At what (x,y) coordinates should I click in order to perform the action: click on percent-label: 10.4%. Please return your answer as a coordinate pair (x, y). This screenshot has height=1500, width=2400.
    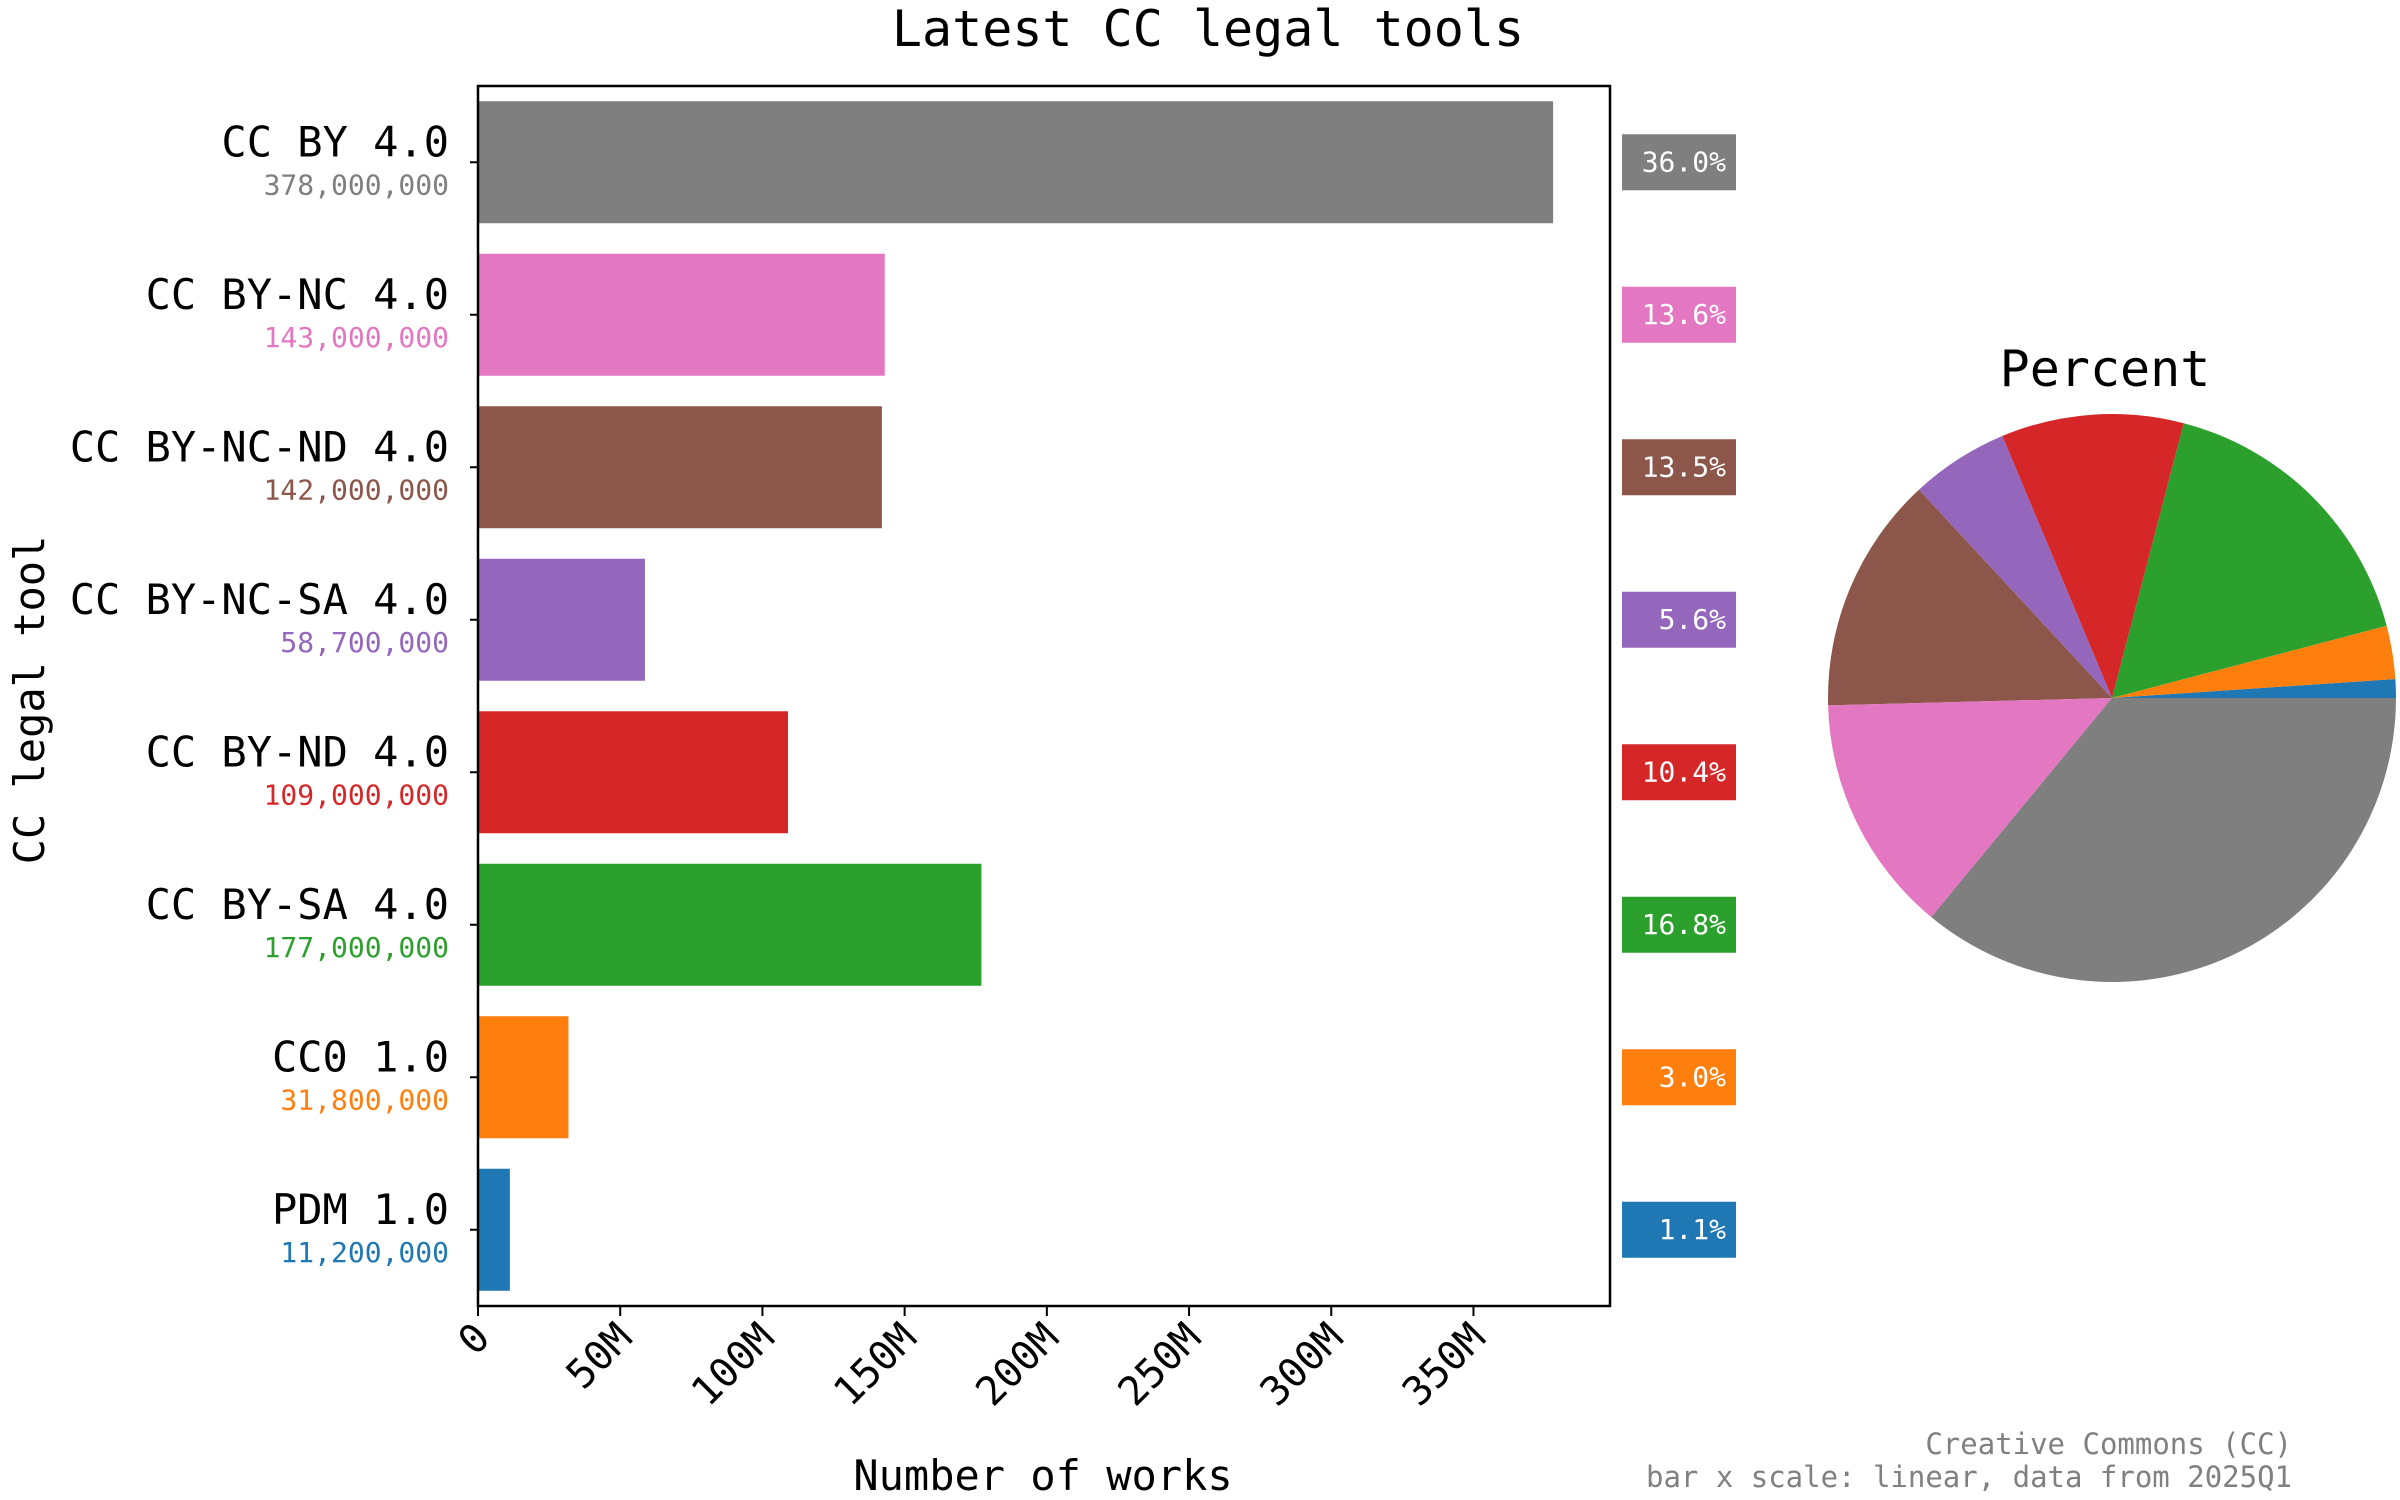
    Looking at the image, I should click on (1684, 771).